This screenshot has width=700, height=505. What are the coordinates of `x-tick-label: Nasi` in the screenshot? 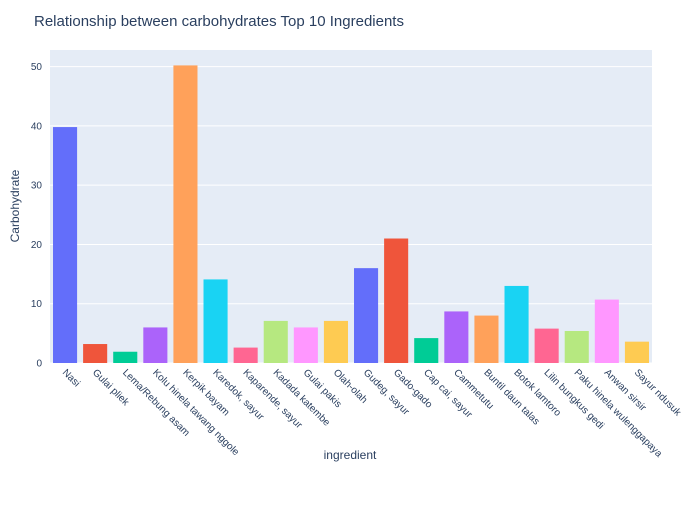 It's located at (71, 378).